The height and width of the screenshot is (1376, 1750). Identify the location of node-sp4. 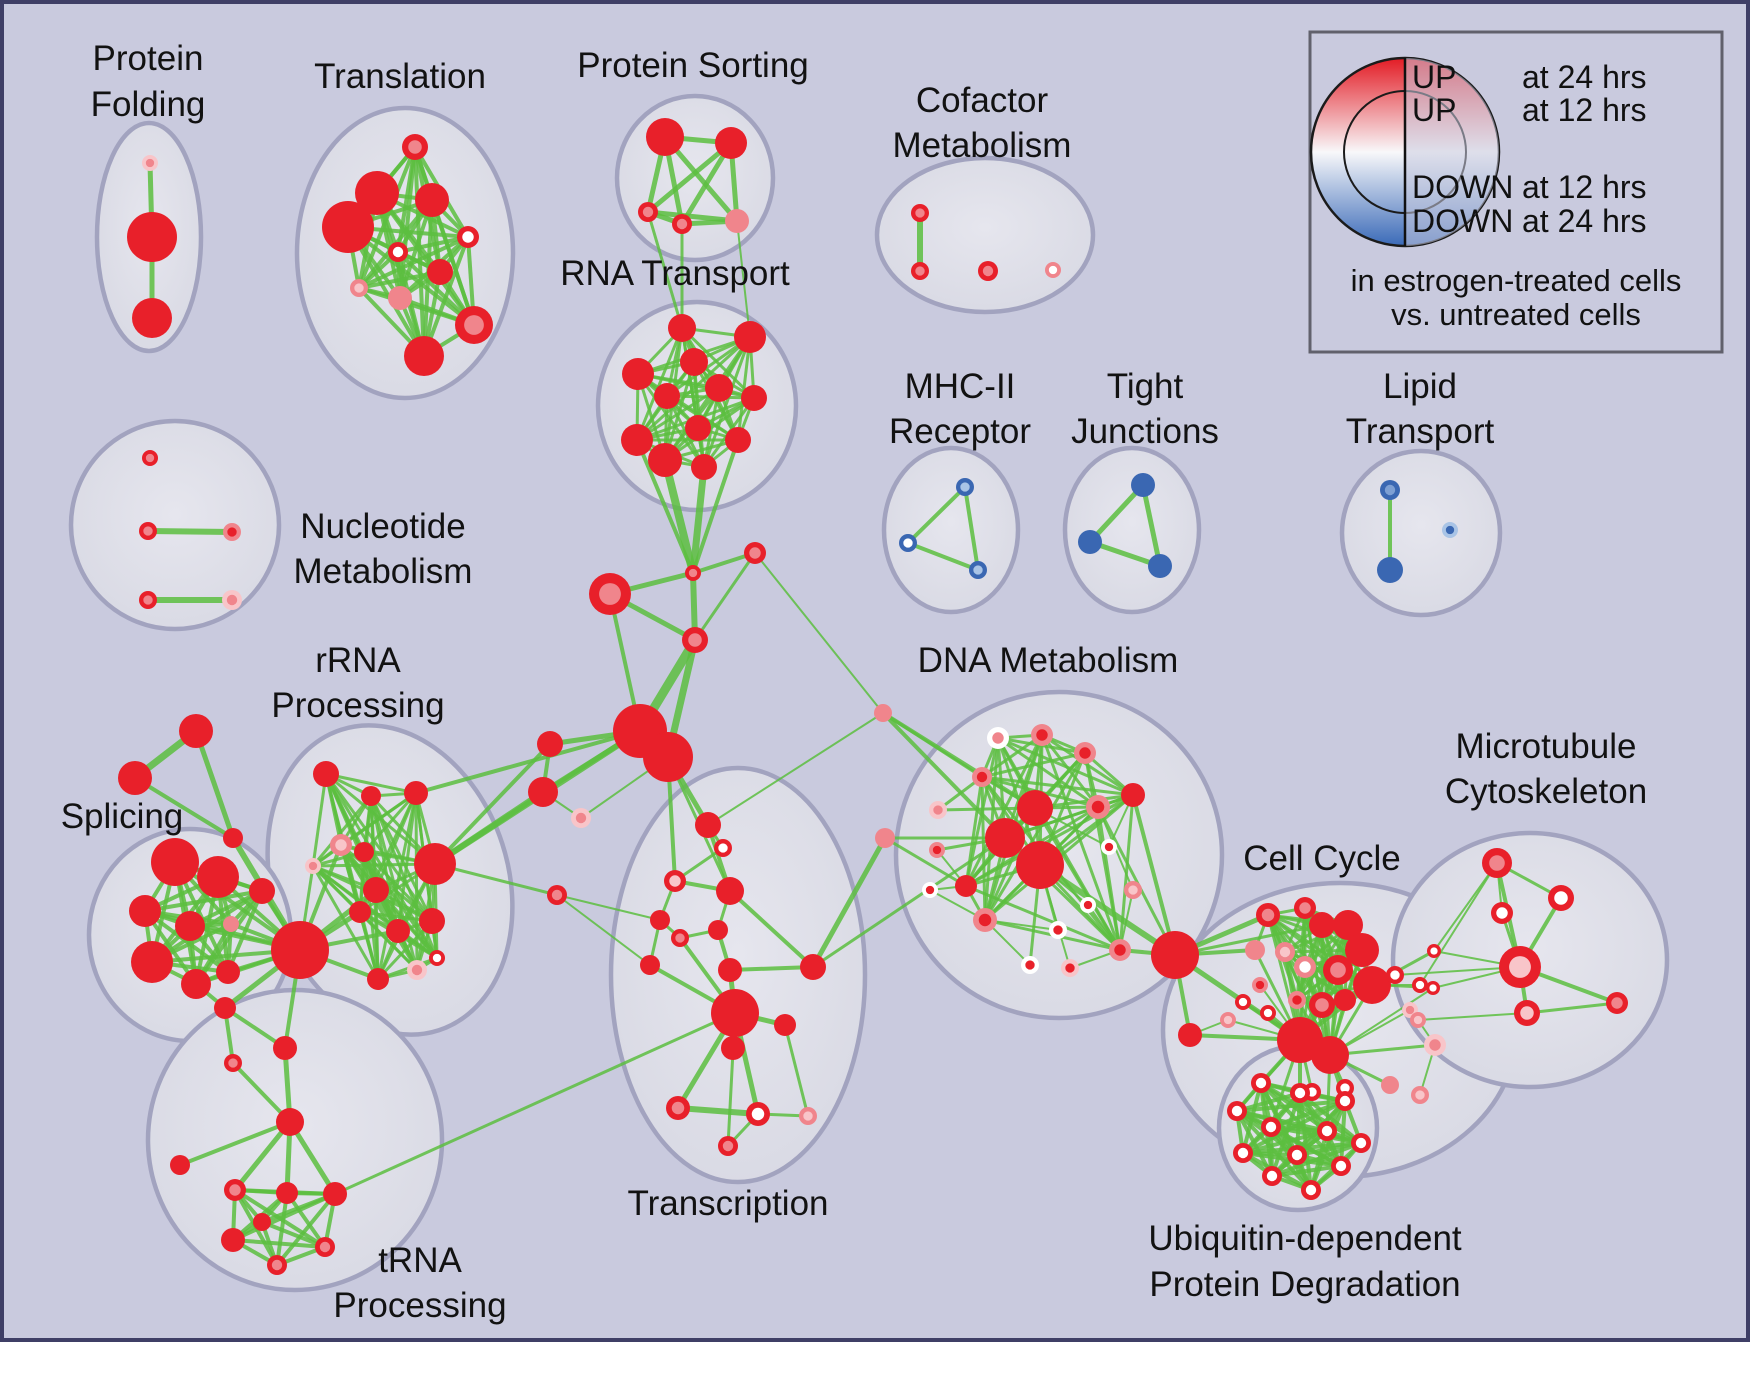
(231, 924).